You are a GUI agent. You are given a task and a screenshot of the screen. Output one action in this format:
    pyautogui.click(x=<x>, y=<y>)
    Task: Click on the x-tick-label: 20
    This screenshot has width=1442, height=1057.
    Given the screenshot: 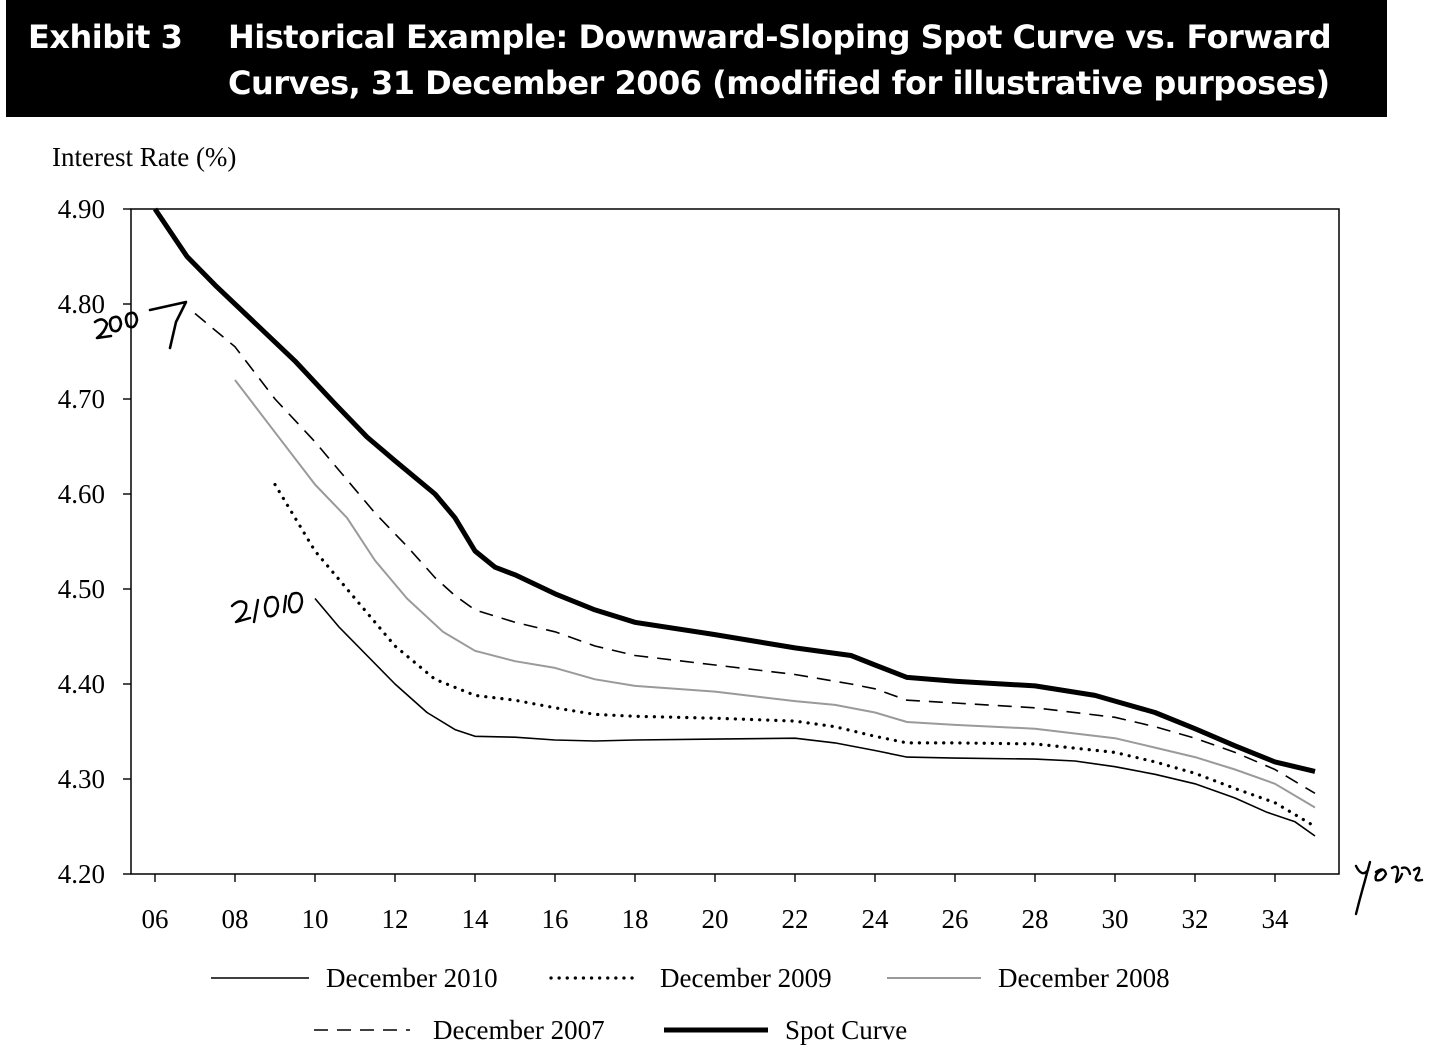 What is the action you would take?
    pyautogui.click(x=715, y=919)
    